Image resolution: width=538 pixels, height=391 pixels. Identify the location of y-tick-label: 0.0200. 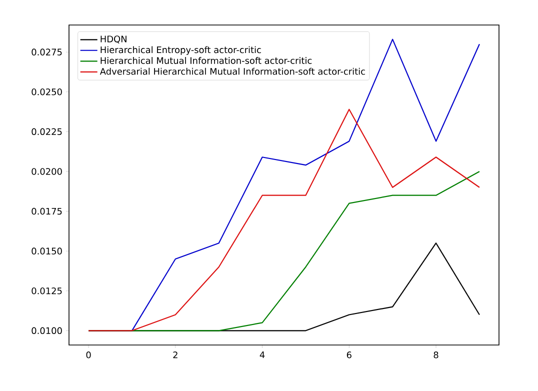
(47, 171).